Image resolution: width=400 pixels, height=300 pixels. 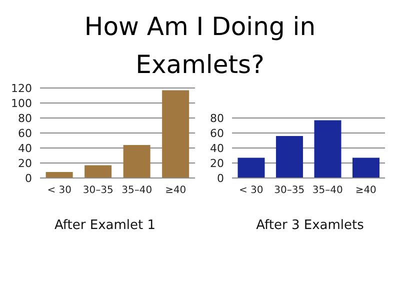 What do you see at coordinates (105, 225) in the screenshot?
I see `x-axis-title: After Examlet 1` at bounding box center [105, 225].